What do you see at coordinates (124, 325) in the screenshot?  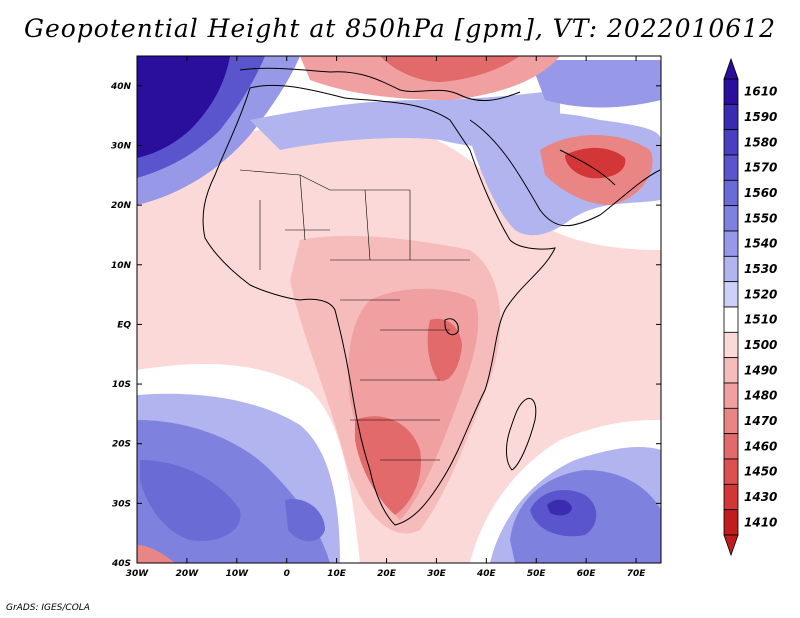 I see `lat-label: EQ` at bounding box center [124, 325].